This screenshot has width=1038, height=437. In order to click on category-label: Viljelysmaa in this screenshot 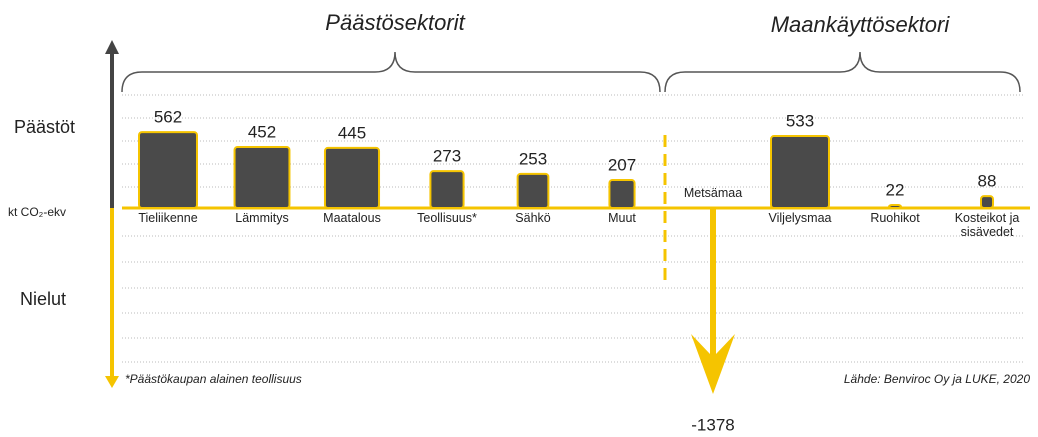, I will do `click(800, 218)`.